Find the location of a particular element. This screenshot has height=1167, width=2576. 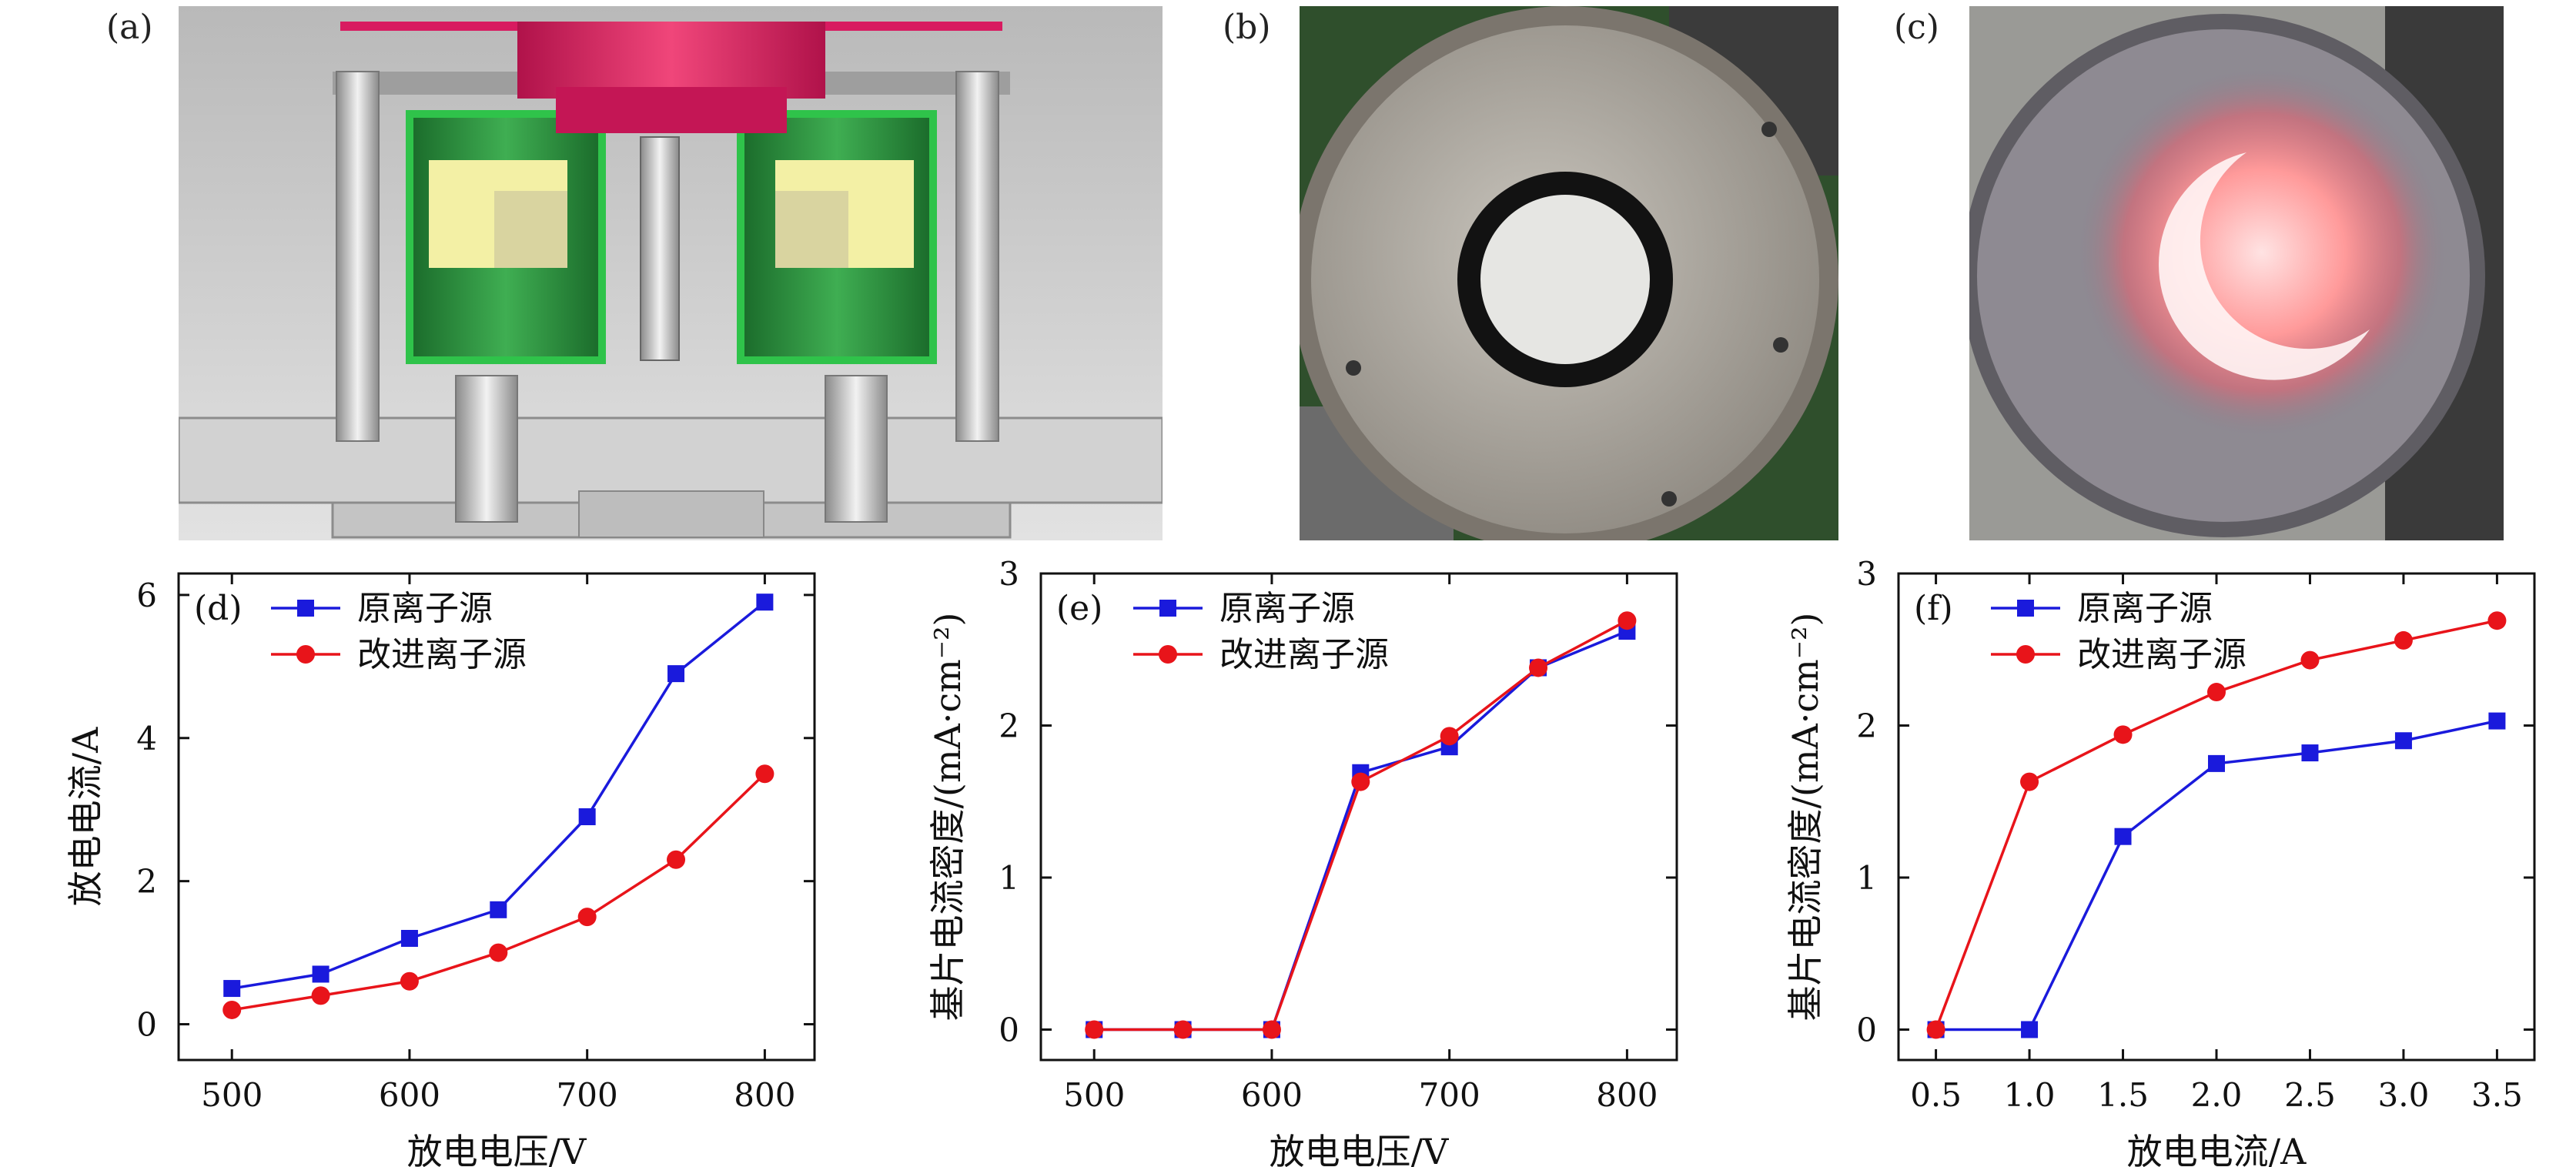

x-axis-label: 放电电流/A is located at coordinates (2217, 1149).